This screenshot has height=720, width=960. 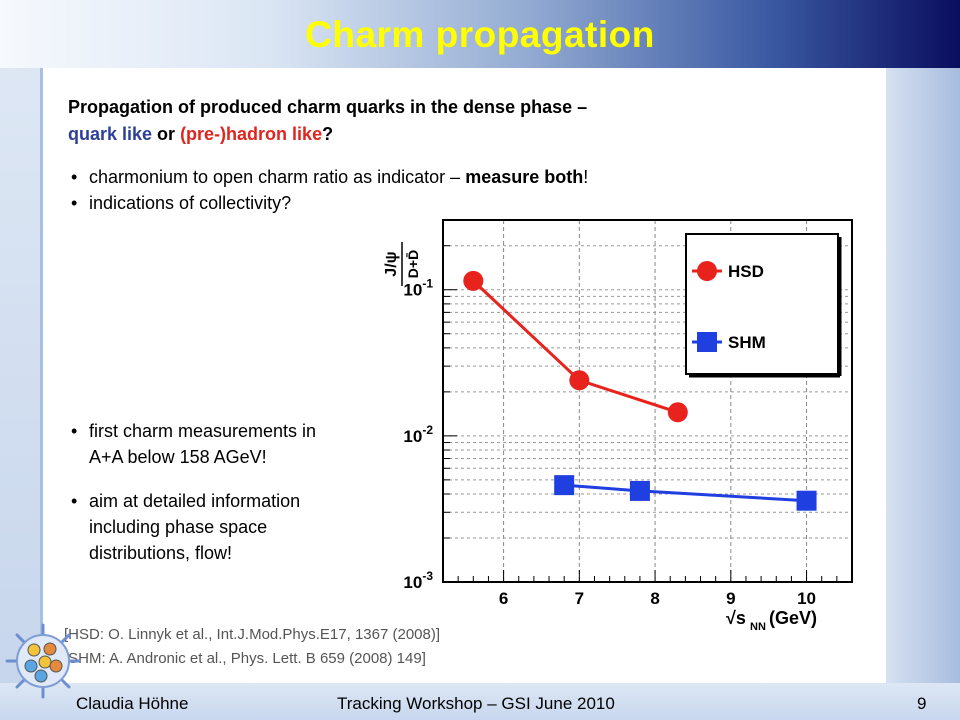 I want to click on intro-line2: quark like or (pre-)hadron like?, so click(x=458, y=134).